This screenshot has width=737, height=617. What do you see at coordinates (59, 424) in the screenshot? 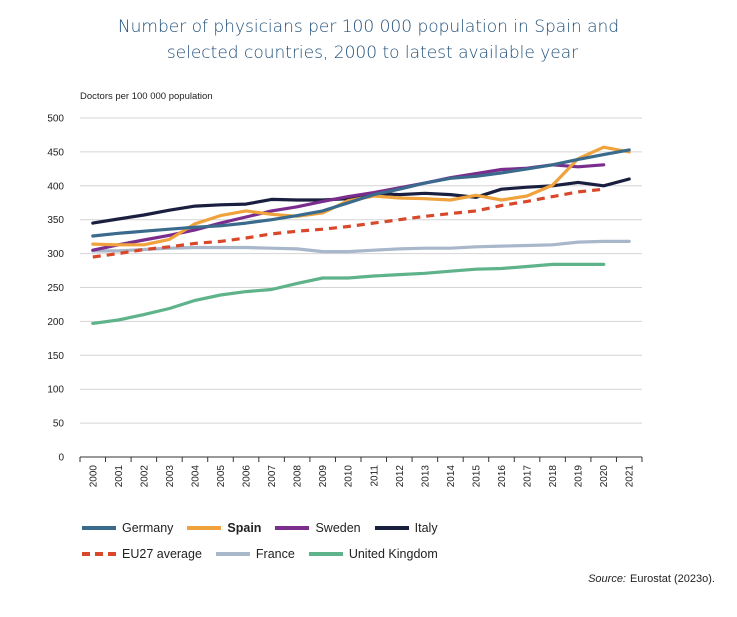
I see `y-tick-label: 50` at bounding box center [59, 424].